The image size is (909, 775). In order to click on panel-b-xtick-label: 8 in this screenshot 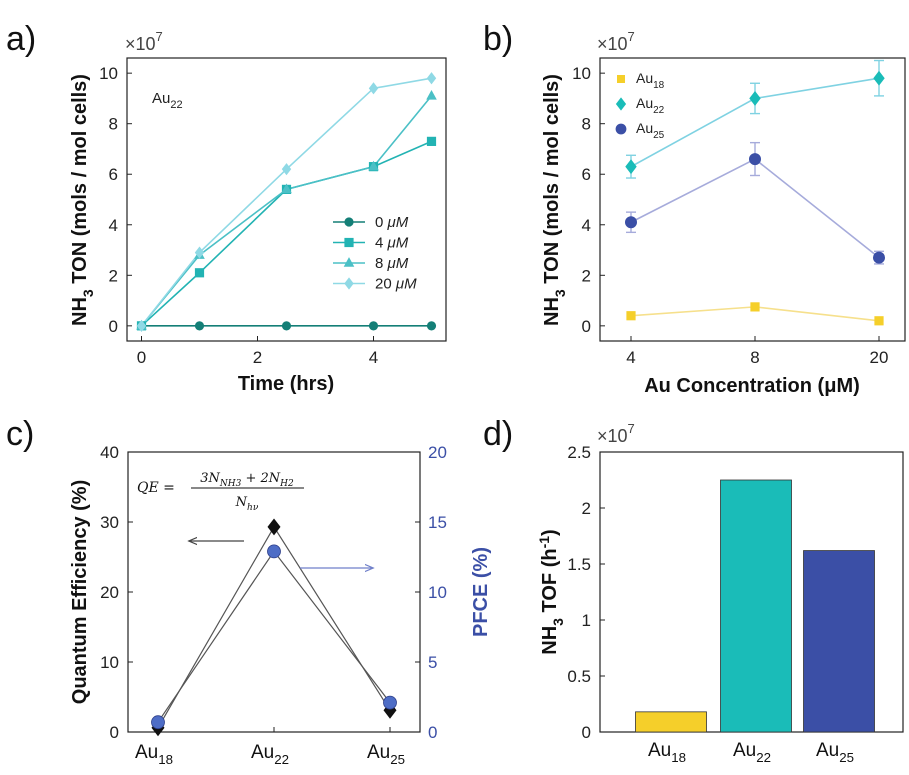, I will do `click(754, 357)`.